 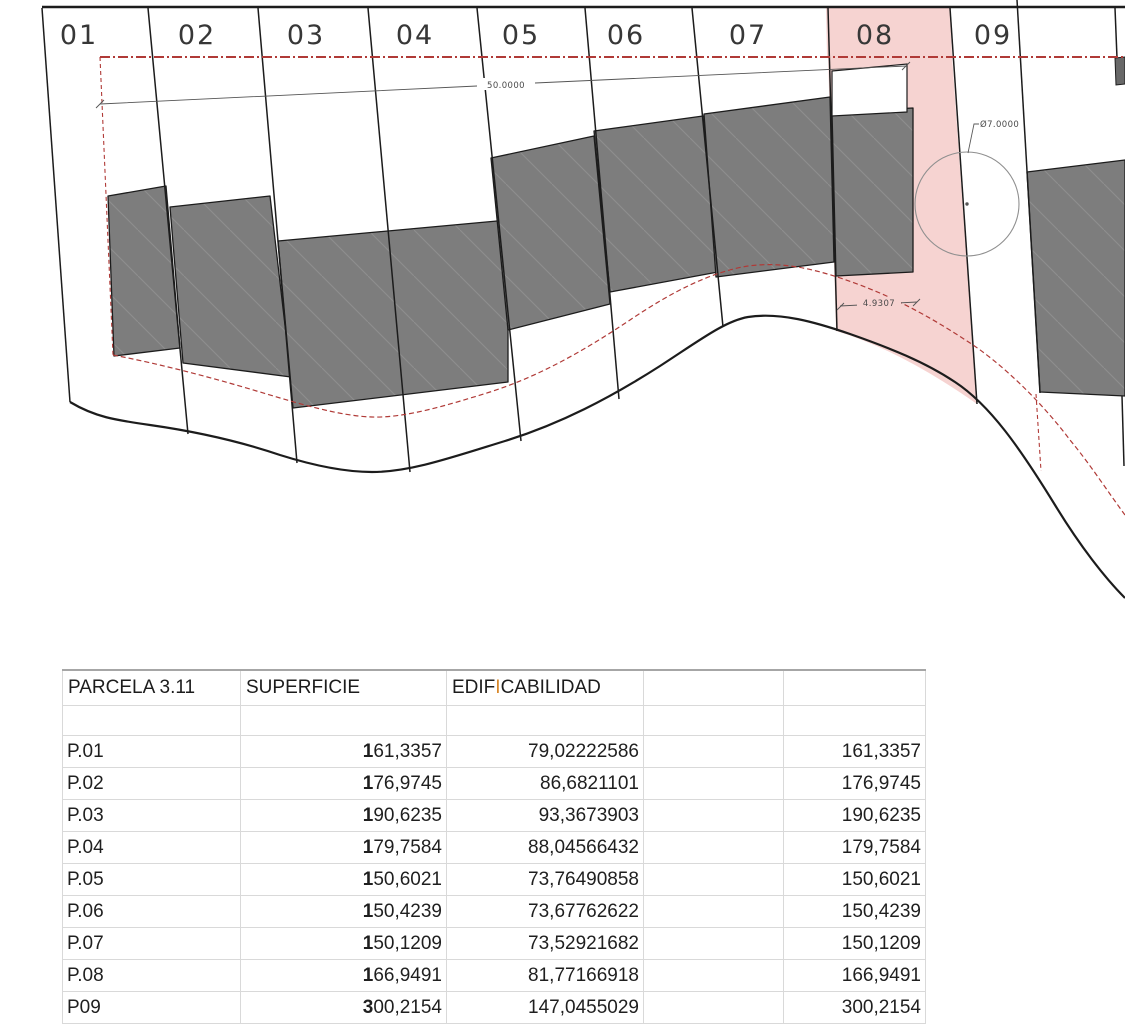 I want to click on offset-dimension-label: 4.9307, so click(x=879, y=304).